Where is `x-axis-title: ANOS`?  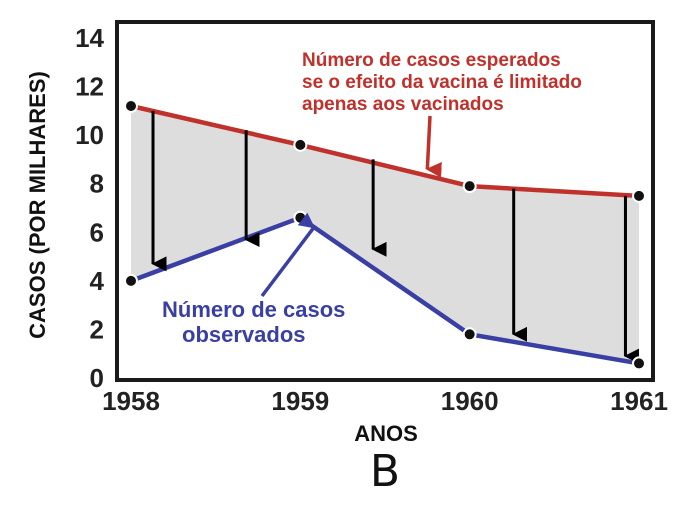
x-axis-title: ANOS is located at coordinates (386, 433).